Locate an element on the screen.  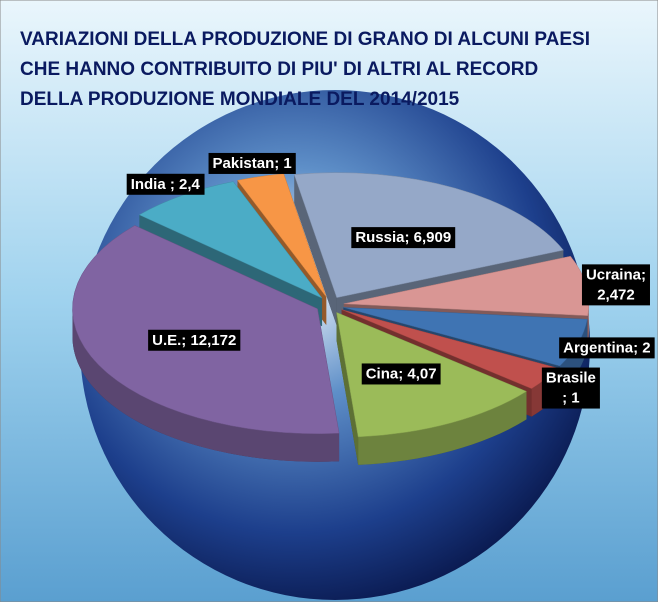
data-label-text: Pakistan; 1 is located at coordinates (252, 163).